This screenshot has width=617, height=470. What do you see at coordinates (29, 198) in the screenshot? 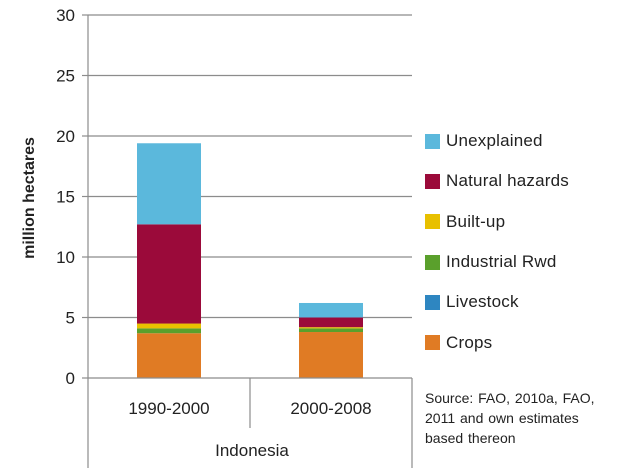
I see `y-axis-label: million hectares` at bounding box center [29, 198].